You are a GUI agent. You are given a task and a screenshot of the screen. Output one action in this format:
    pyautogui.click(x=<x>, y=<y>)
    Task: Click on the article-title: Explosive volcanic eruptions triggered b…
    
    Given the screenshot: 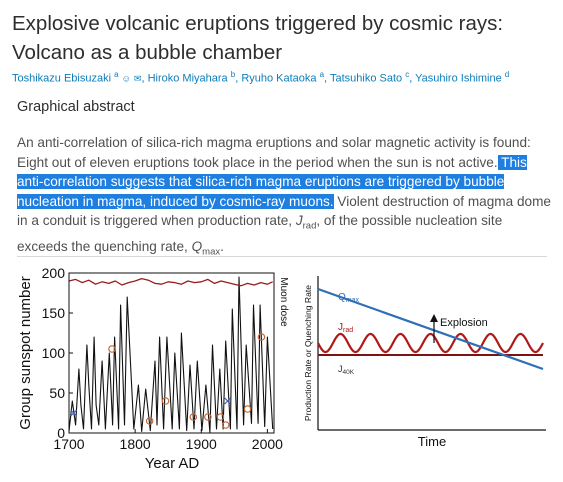 What is the action you would take?
    pyautogui.click(x=282, y=38)
    